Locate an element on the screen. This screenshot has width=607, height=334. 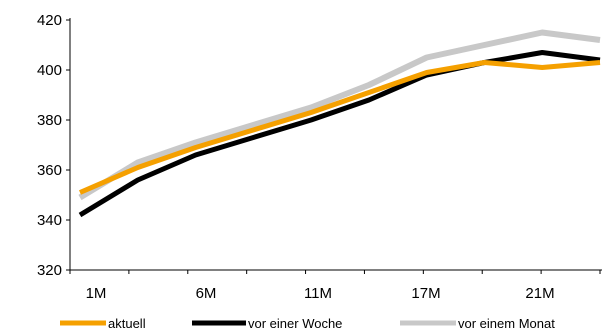
legend: aktuell vor einer Woche vor einem Monat is located at coordinates (307, 323).